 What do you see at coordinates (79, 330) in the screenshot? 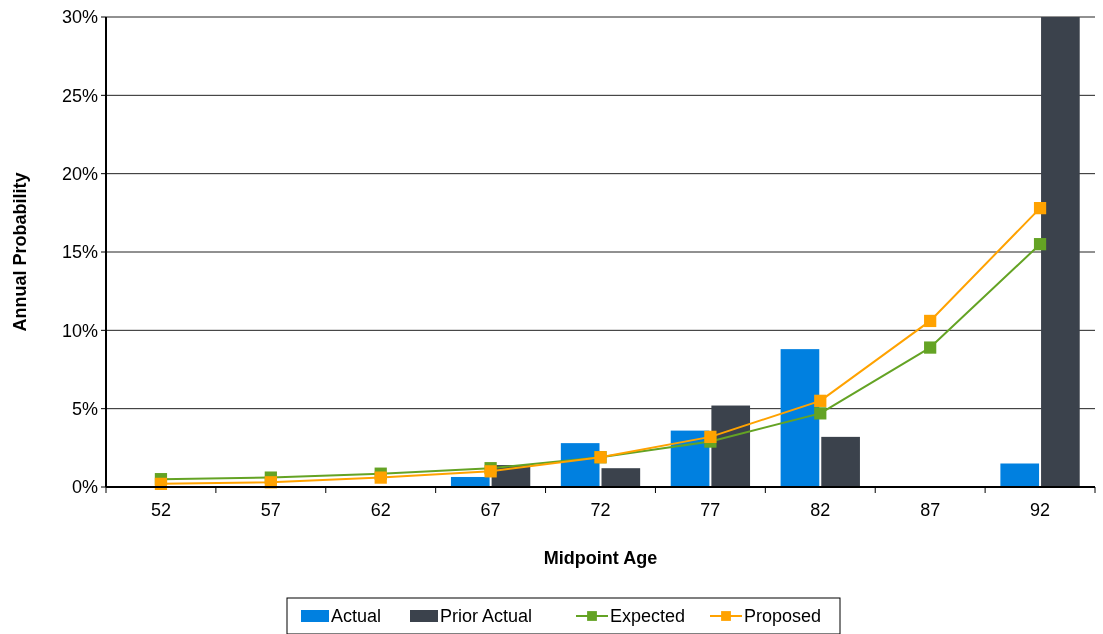
I see `y-tick-label: 10%` at bounding box center [79, 330].